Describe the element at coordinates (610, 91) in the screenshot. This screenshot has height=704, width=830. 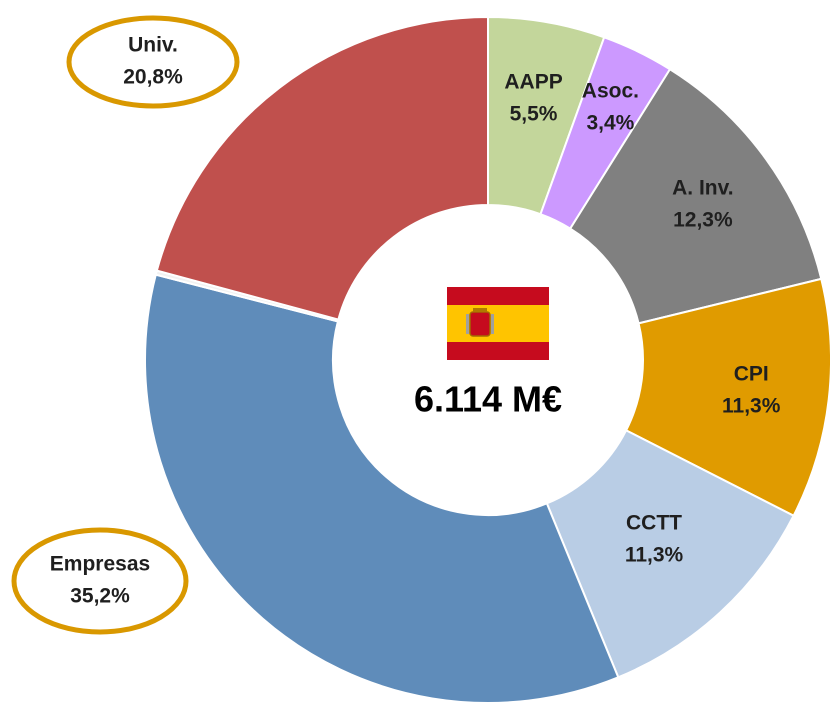
I see `segment-label: Asoc.` at that location.